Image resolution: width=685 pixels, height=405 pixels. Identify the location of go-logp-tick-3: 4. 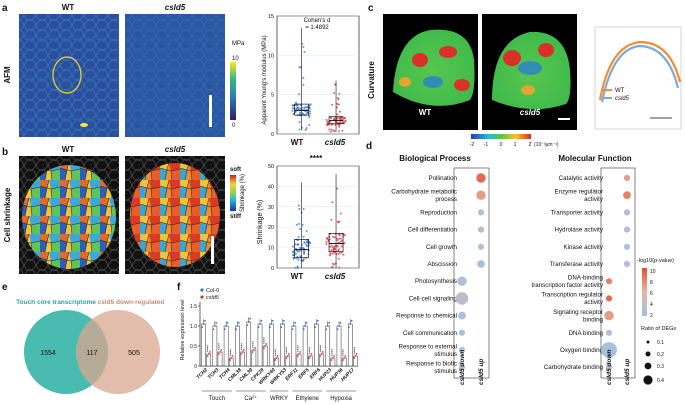
(651, 305).